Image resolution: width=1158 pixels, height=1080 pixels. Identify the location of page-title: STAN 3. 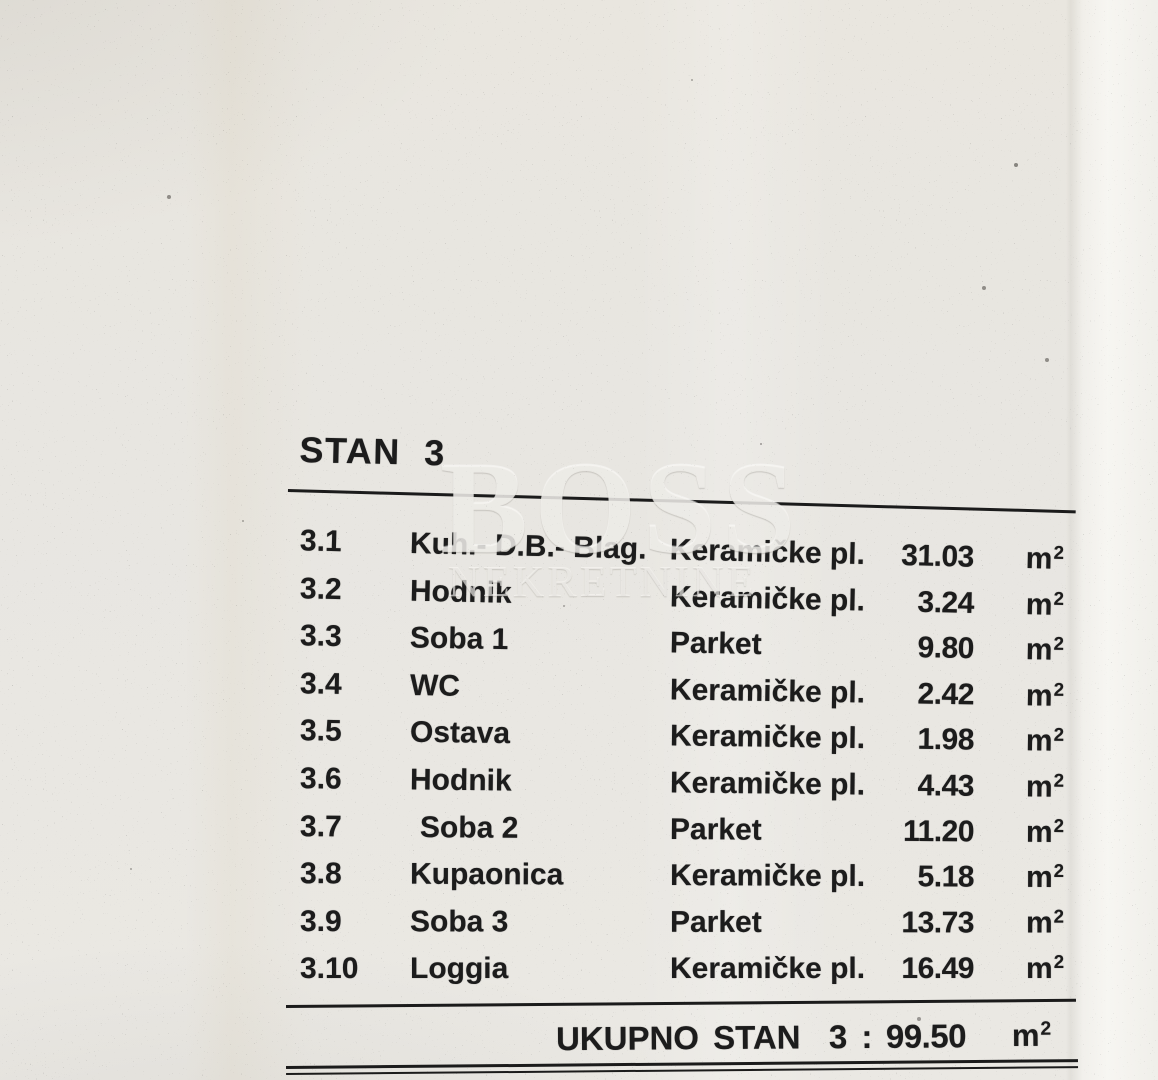
(373, 451).